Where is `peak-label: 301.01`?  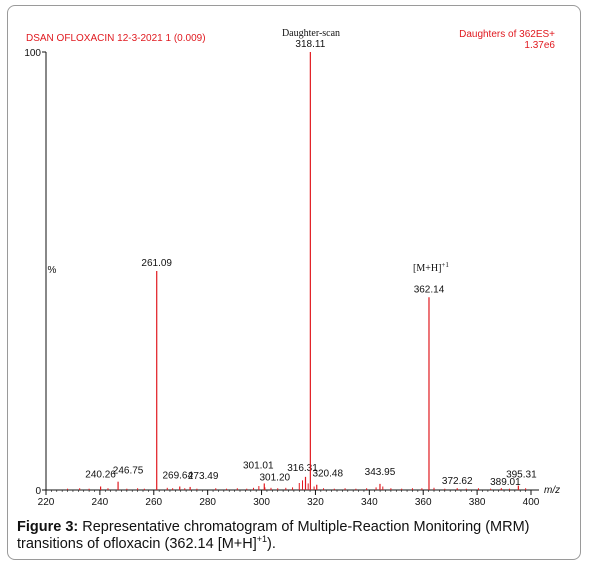 peak-label: 301.01 is located at coordinates (258, 465).